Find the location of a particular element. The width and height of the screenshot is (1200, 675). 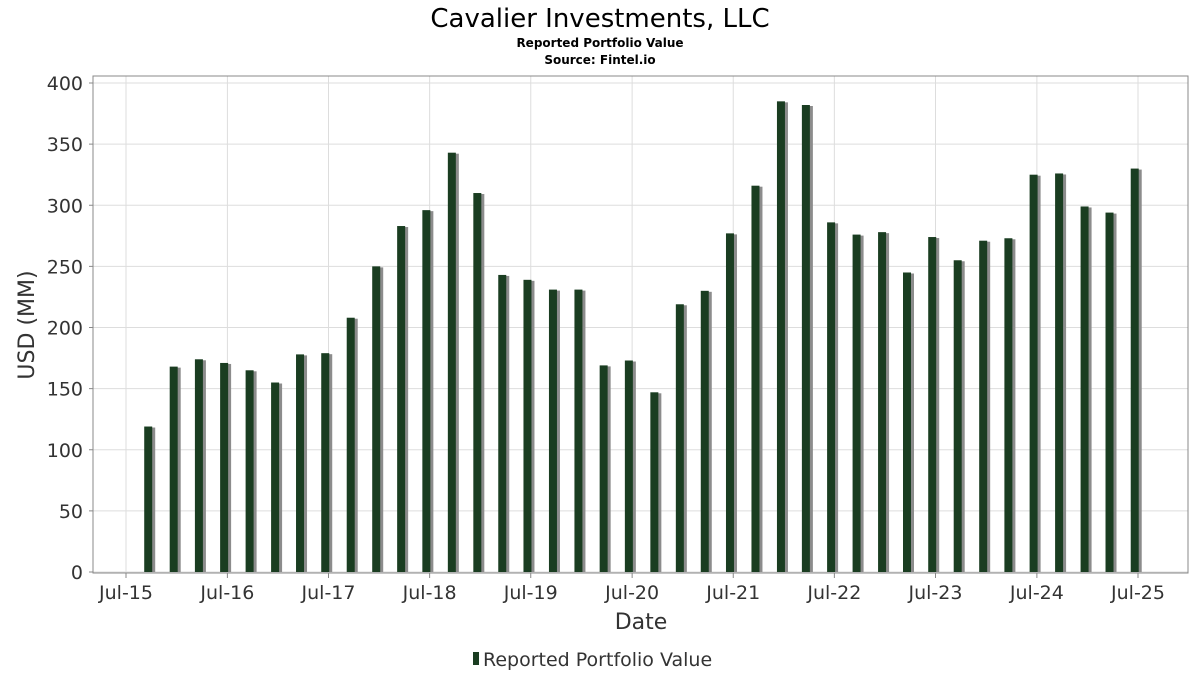

x-axis-label: Date is located at coordinates (641, 622).